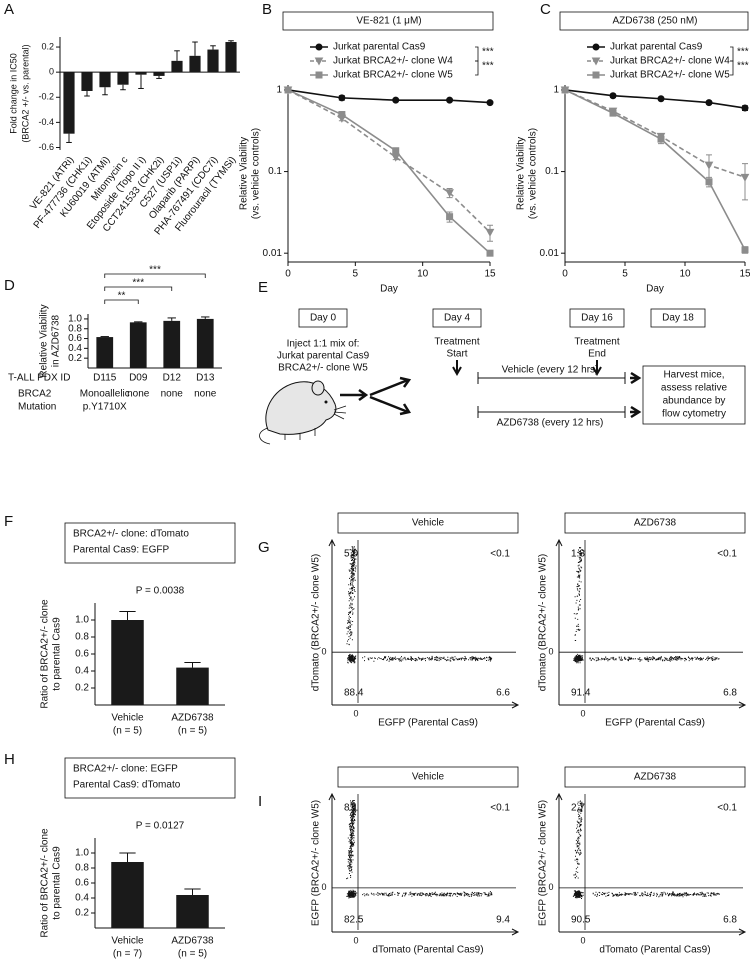  I want to click on y-axis-label: dTomato (BRCA2+/- clone W5), so click(543, 623).